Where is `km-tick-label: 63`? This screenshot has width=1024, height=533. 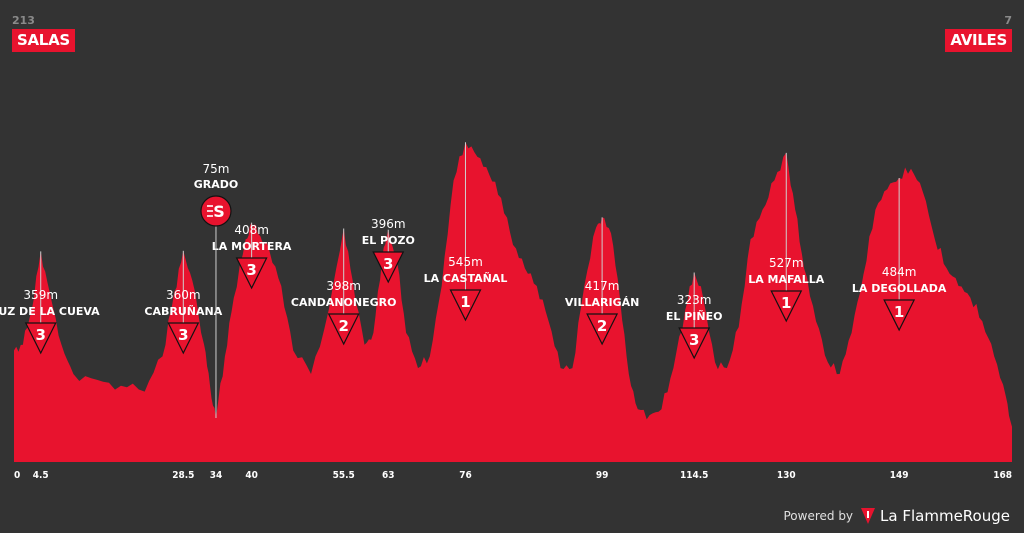
km-tick-label: 63 is located at coordinates (388, 475).